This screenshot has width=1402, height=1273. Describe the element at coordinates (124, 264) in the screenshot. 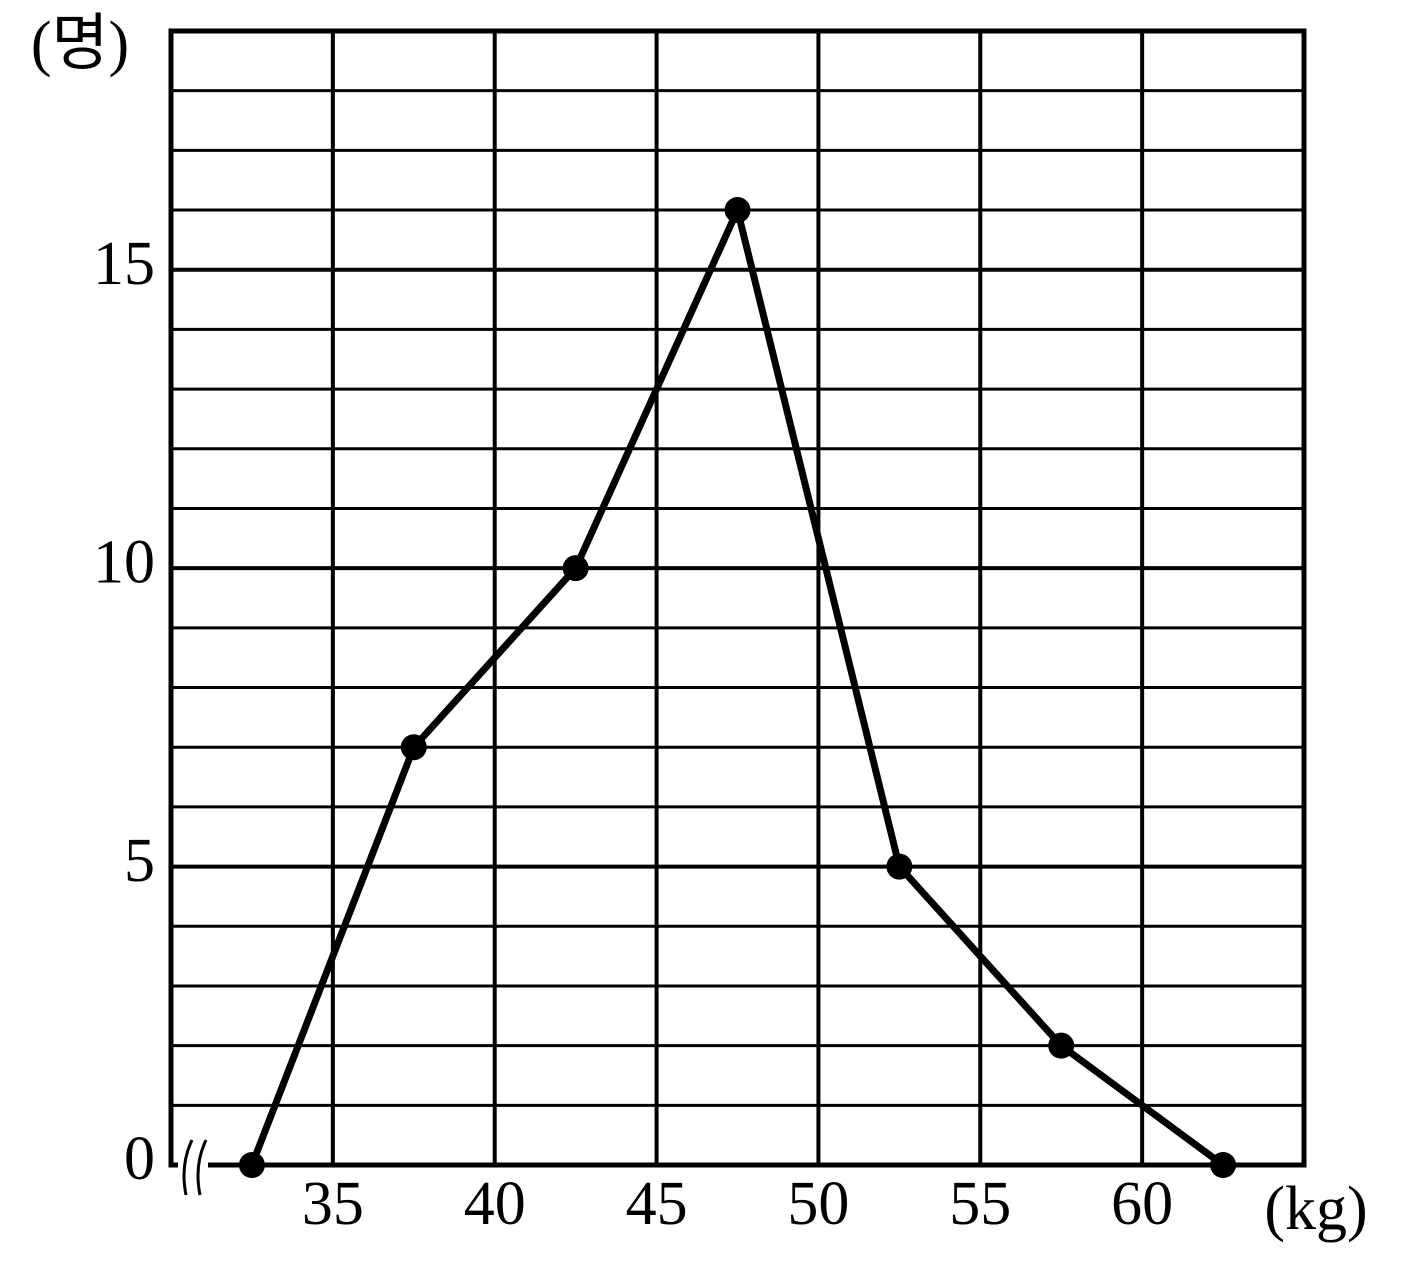

I see `y-tick-label: 15` at that location.